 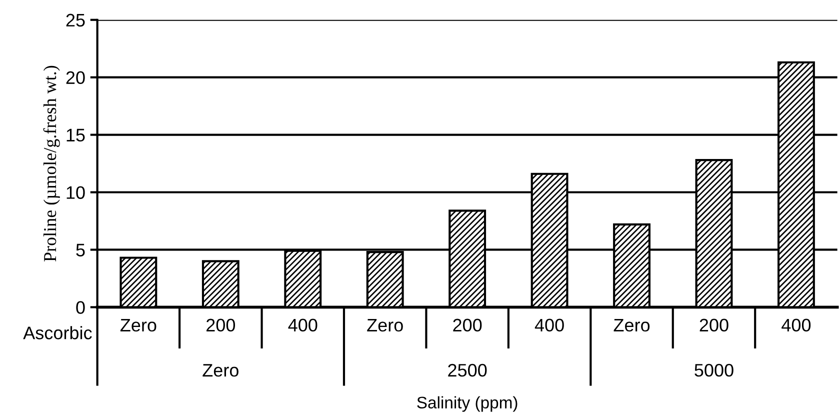 I want to click on y-tick-label: 20, so click(x=75, y=77).